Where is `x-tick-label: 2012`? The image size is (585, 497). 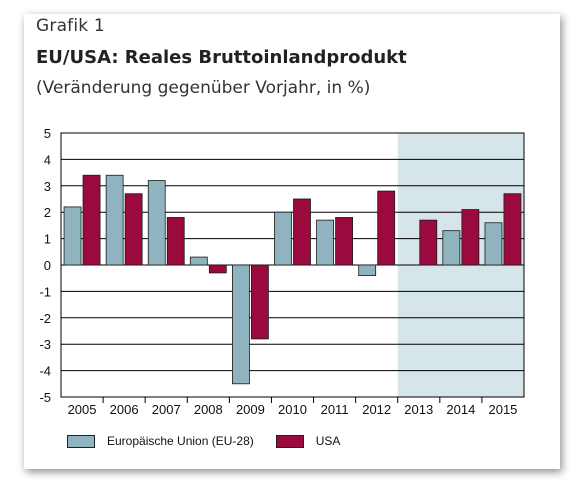 x-tick-label: 2012 is located at coordinates (376, 409).